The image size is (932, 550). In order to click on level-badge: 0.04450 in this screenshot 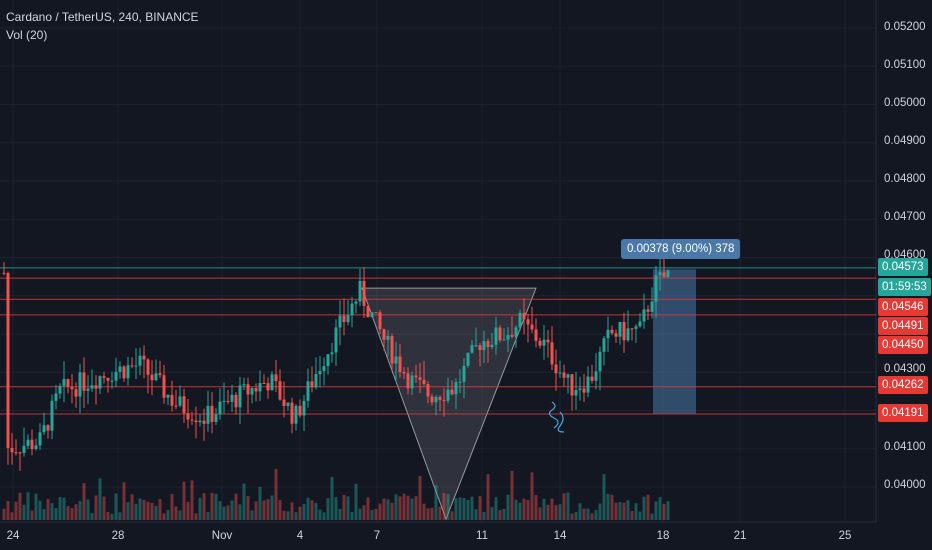, I will do `click(903, 345)`.